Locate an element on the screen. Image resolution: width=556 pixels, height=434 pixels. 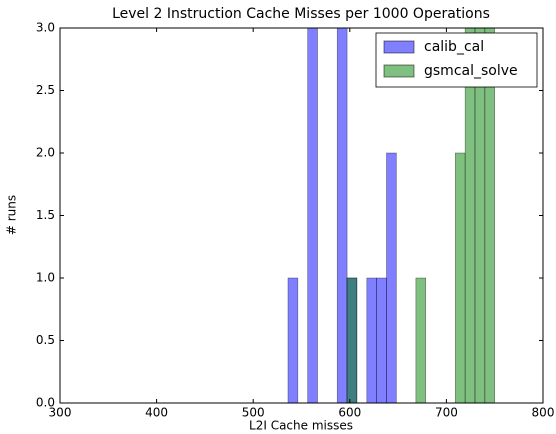
x-tick-label: 500 is located at coordinates (253, 413).